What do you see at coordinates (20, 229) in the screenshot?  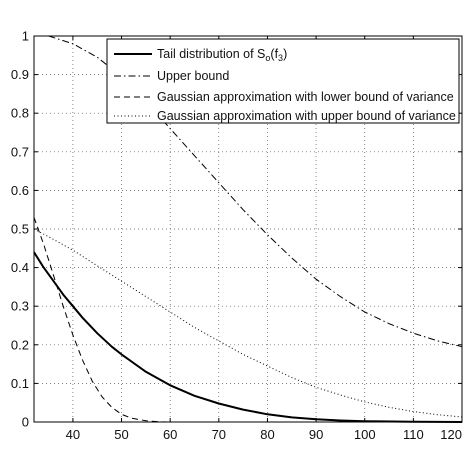 I see `y-tick-label: 0.5` at bounding box center [20, 229].